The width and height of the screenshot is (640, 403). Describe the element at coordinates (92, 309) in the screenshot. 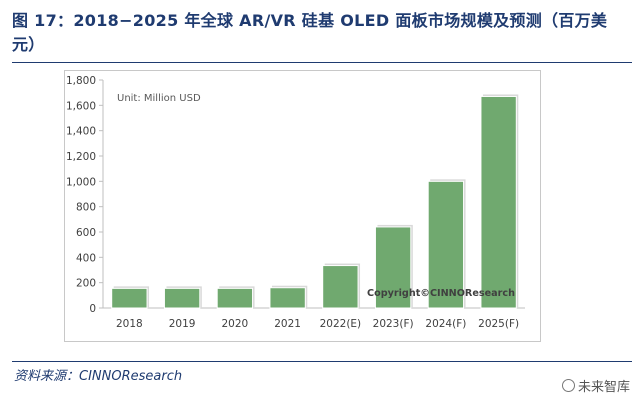

I see `y-tick-label: 0` at that location.